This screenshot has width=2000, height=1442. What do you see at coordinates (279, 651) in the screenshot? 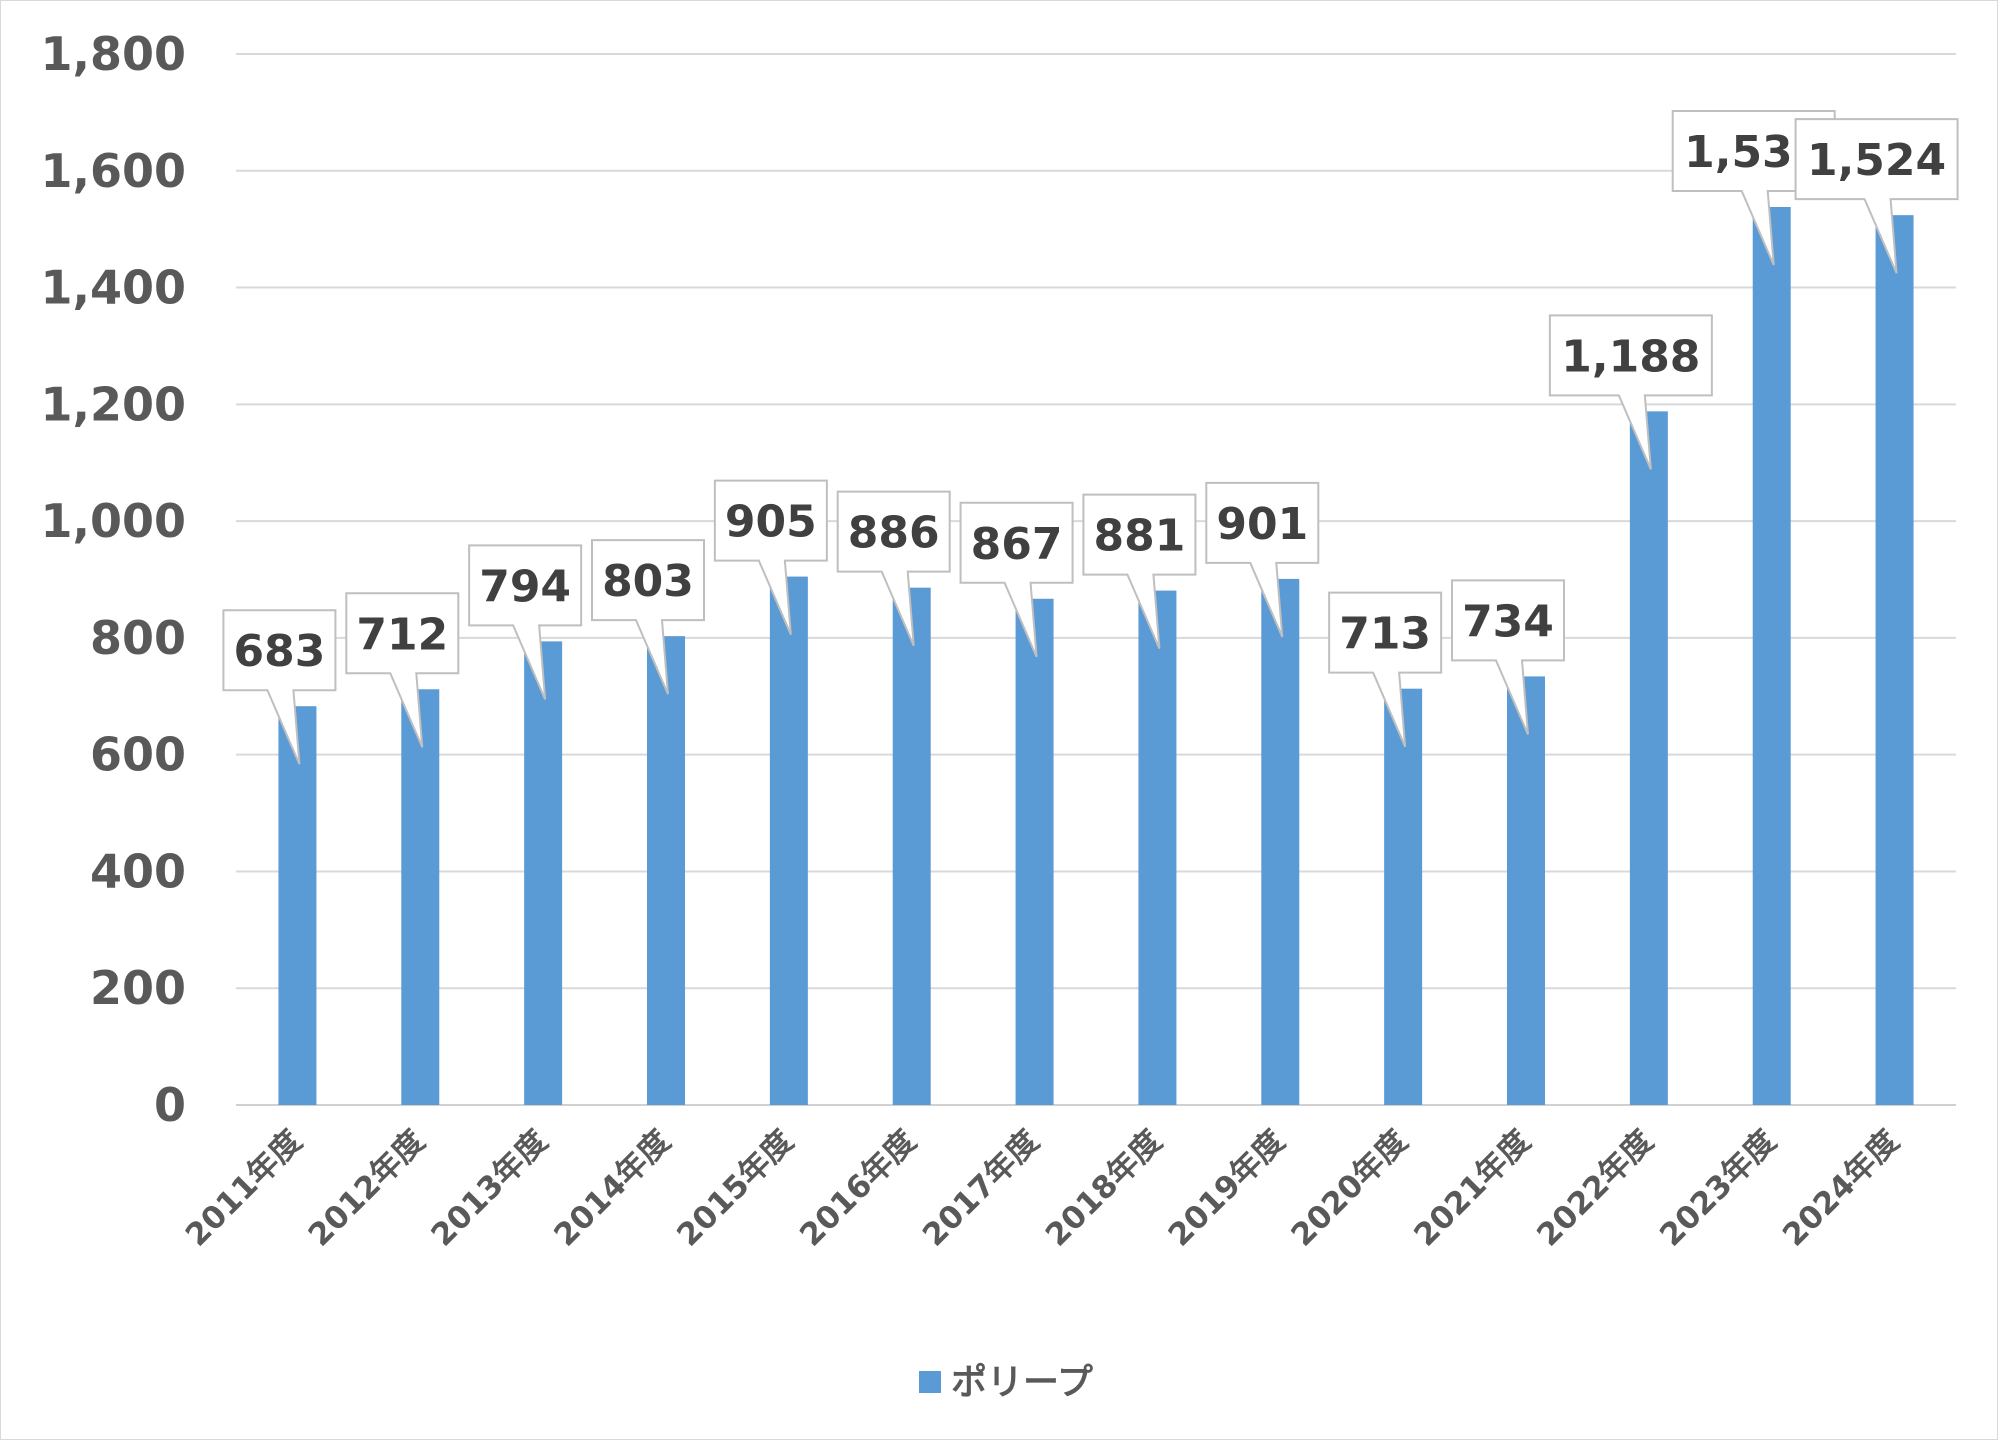
I see `data-label: 683` at bounding box center [279, 651].